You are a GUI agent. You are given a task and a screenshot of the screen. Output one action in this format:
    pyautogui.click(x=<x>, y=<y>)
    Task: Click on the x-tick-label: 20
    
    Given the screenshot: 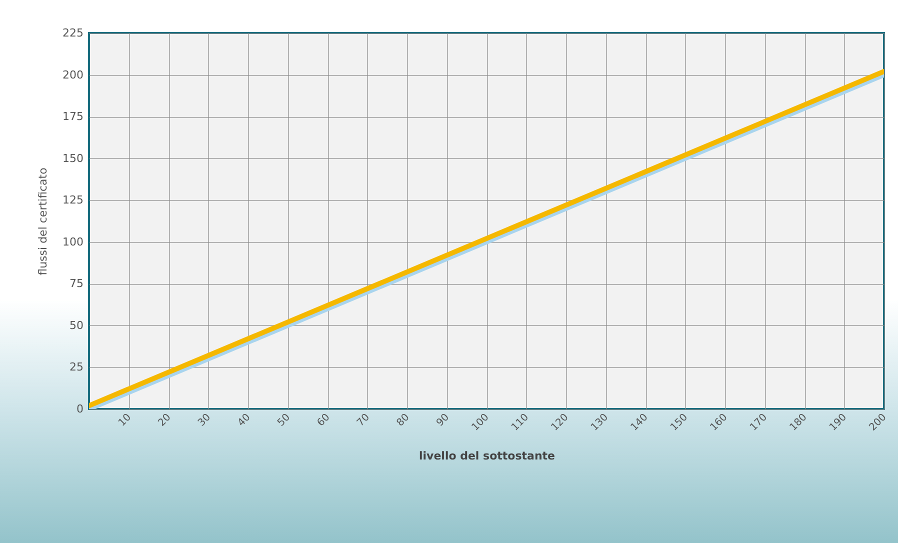 What is the action you would take?
    pyautogui.click(x=165, y=420)
    